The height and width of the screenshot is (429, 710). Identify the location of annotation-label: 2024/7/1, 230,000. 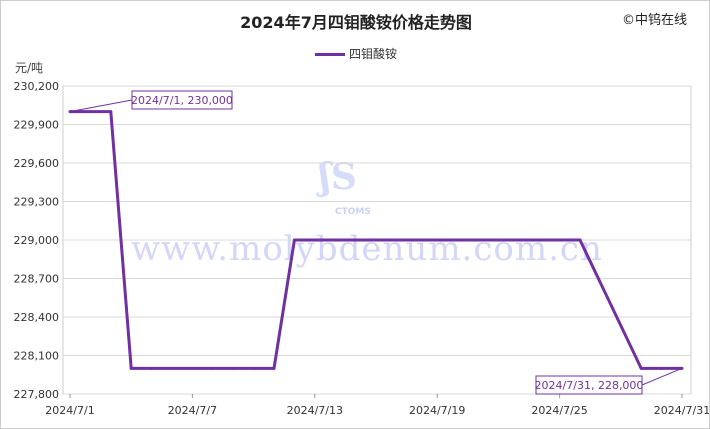
(182, 100).